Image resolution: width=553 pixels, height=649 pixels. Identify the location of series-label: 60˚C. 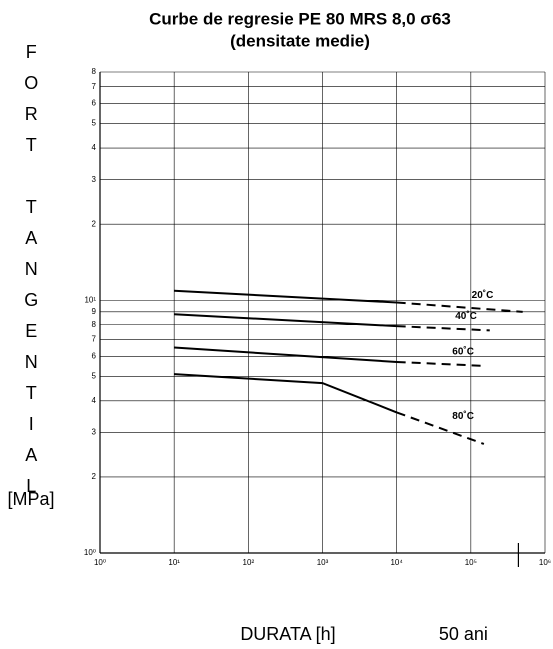
(463, 352).